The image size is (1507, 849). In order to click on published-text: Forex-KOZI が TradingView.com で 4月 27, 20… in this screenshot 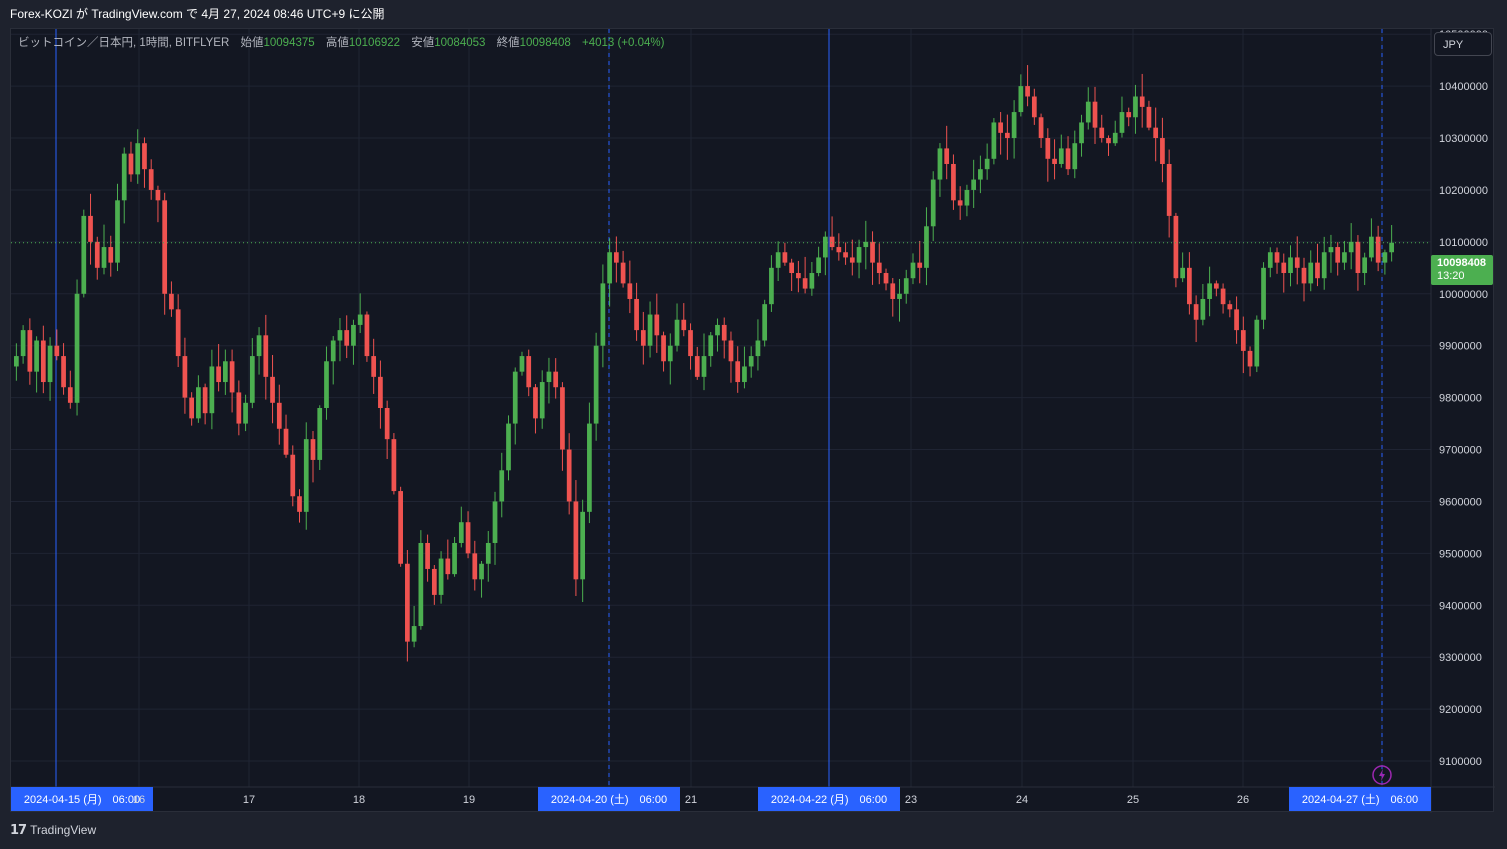, I will do `click(197, 14)`.